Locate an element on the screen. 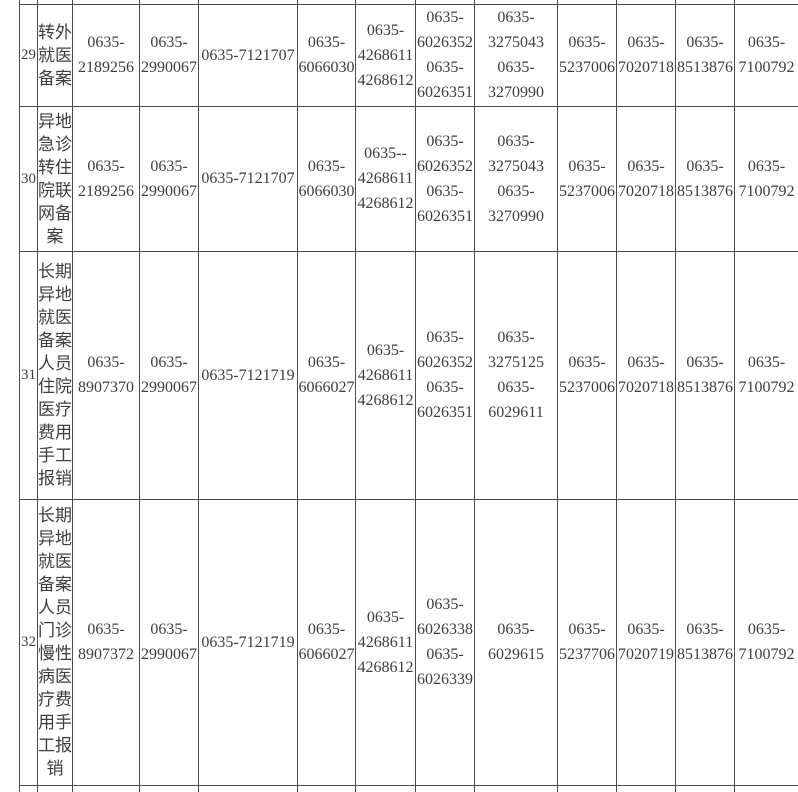  phone-cell: 0635- 8907370 is located at coordinates (106, 375).